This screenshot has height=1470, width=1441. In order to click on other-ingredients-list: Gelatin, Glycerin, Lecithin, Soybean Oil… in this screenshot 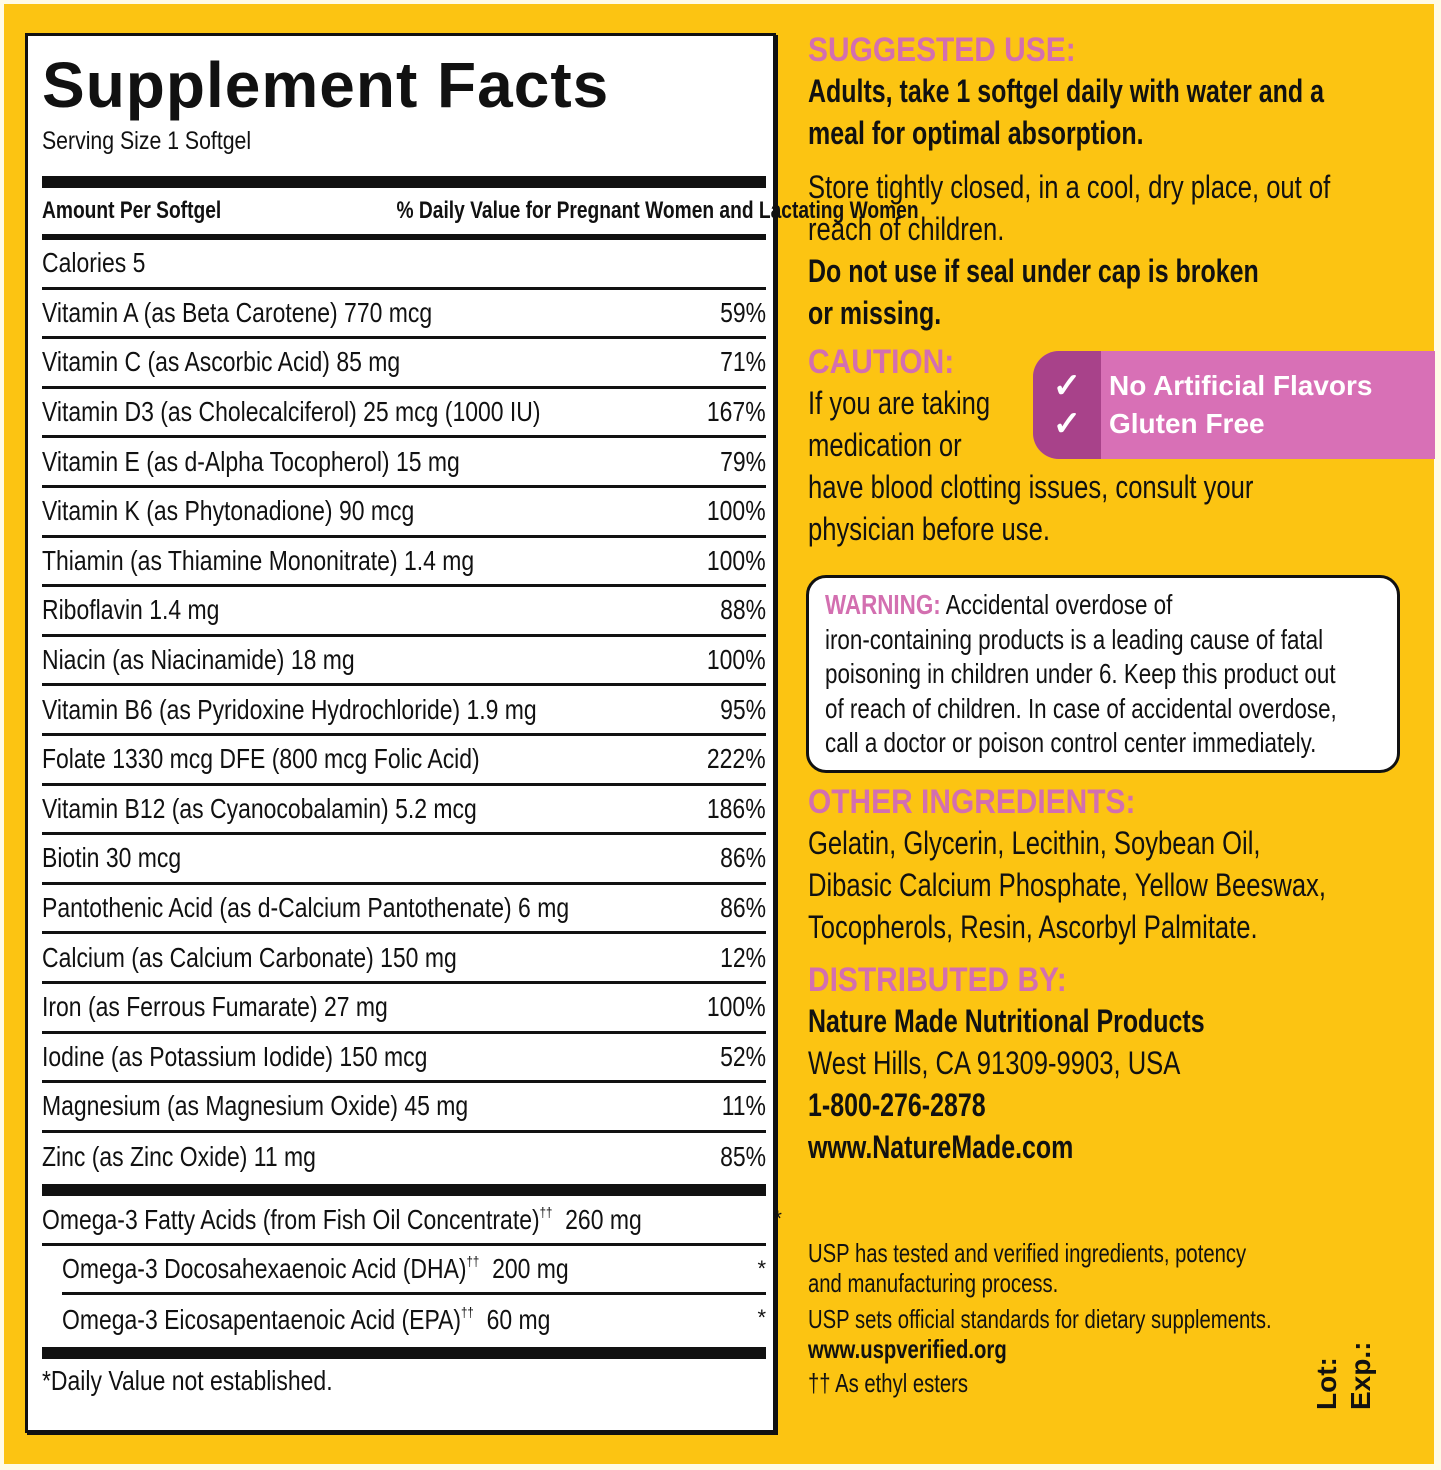, I will do `click(1067, 885)`.